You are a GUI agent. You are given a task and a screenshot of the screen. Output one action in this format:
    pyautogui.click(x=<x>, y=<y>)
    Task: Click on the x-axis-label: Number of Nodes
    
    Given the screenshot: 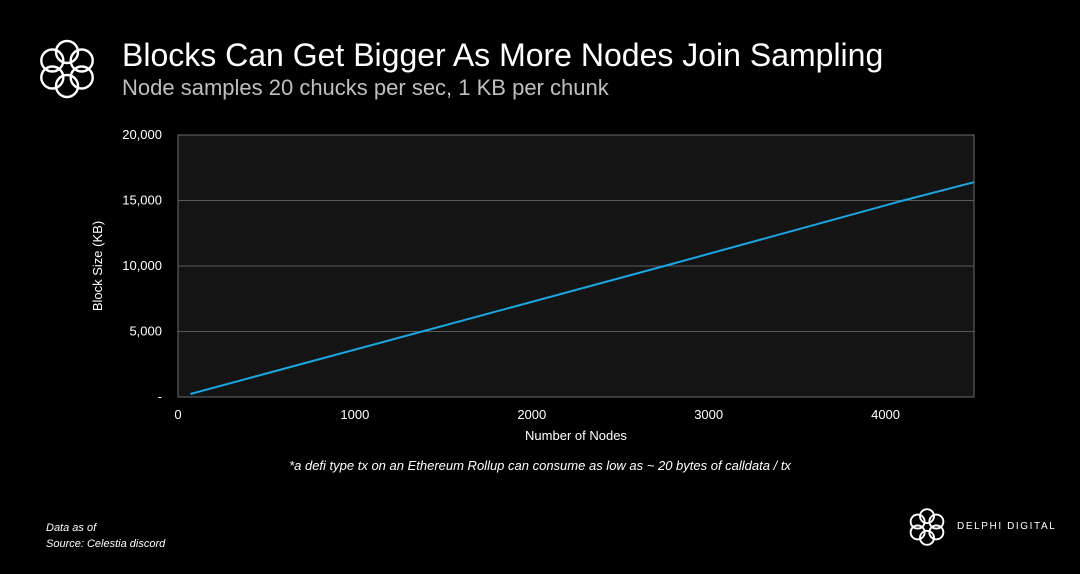 What is the action you would take?
    pyautogui.click(x=576, y=435)
    